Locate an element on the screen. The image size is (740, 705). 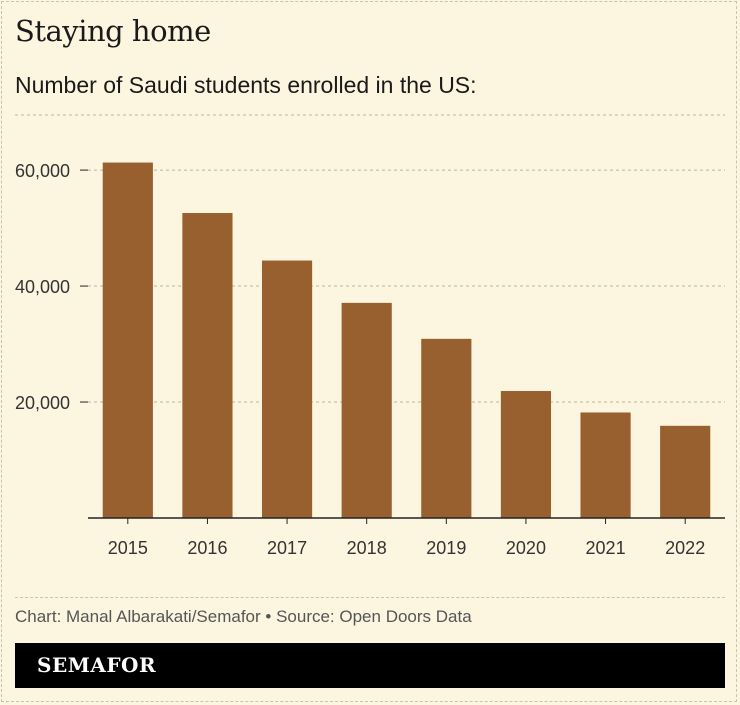
y-tick-label: 40,000 is located at coordinates (42, 287).